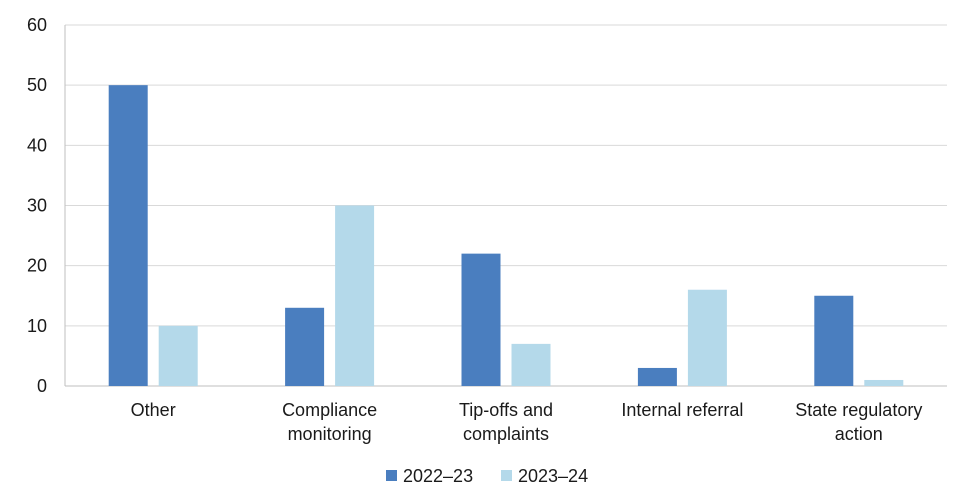 This screenshot has height=500, width=971. Describe the element at coordinates (37, 266) in the screenshot. I see `y-tick-label: 20` at that location.